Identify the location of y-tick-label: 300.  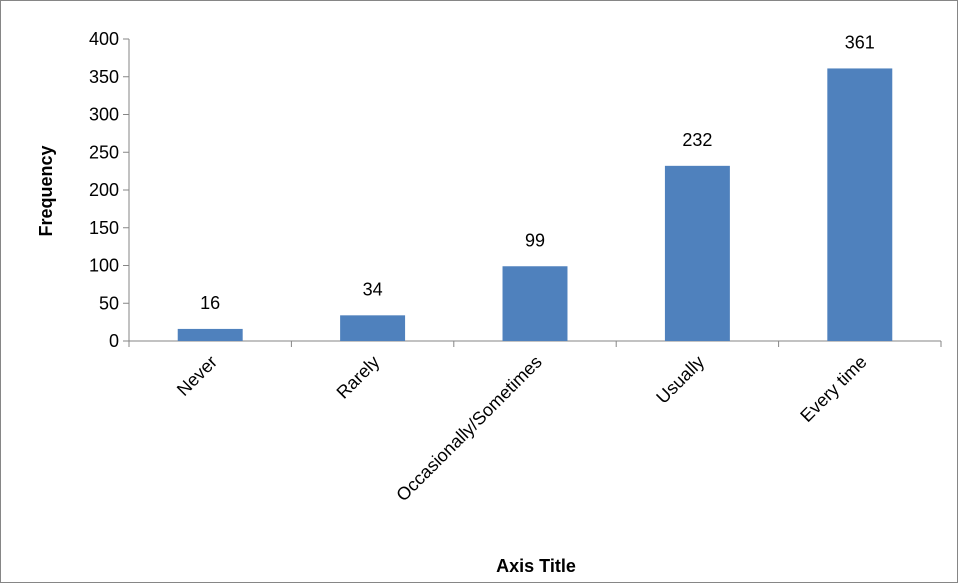
(104, 115).